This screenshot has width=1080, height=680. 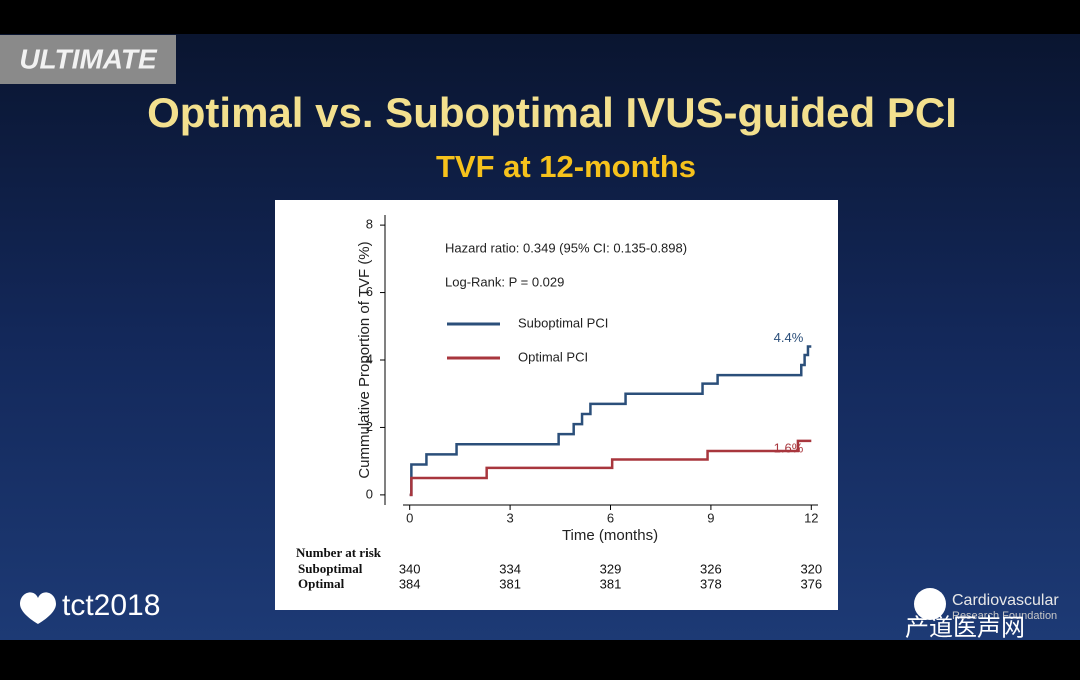 What do you see at coordinates (364, 359) in the screenshot?
I see `y-axis-label: Cummulative Proportion of TVF (%)` at bounding box center [364, 359].